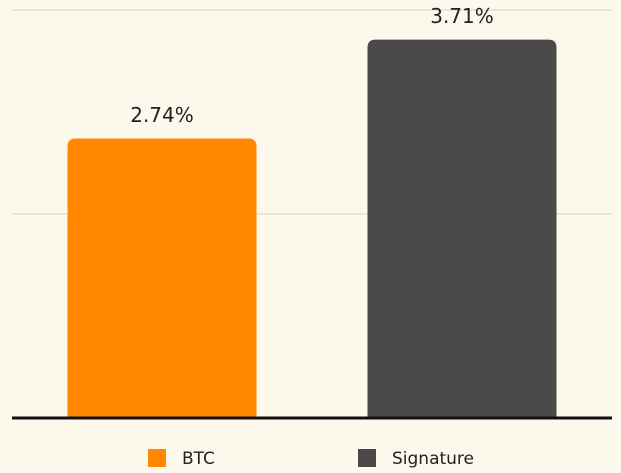 The height and width of the screenshot is (473, 621). I want to click on value-label: 2.74%, so click(162, 115).